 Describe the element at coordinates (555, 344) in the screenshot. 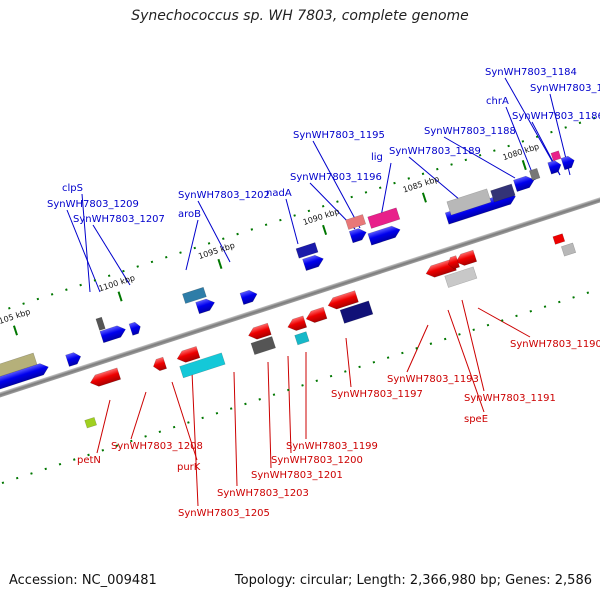

I see `gene-label: SynWH7803_1190` at that location.